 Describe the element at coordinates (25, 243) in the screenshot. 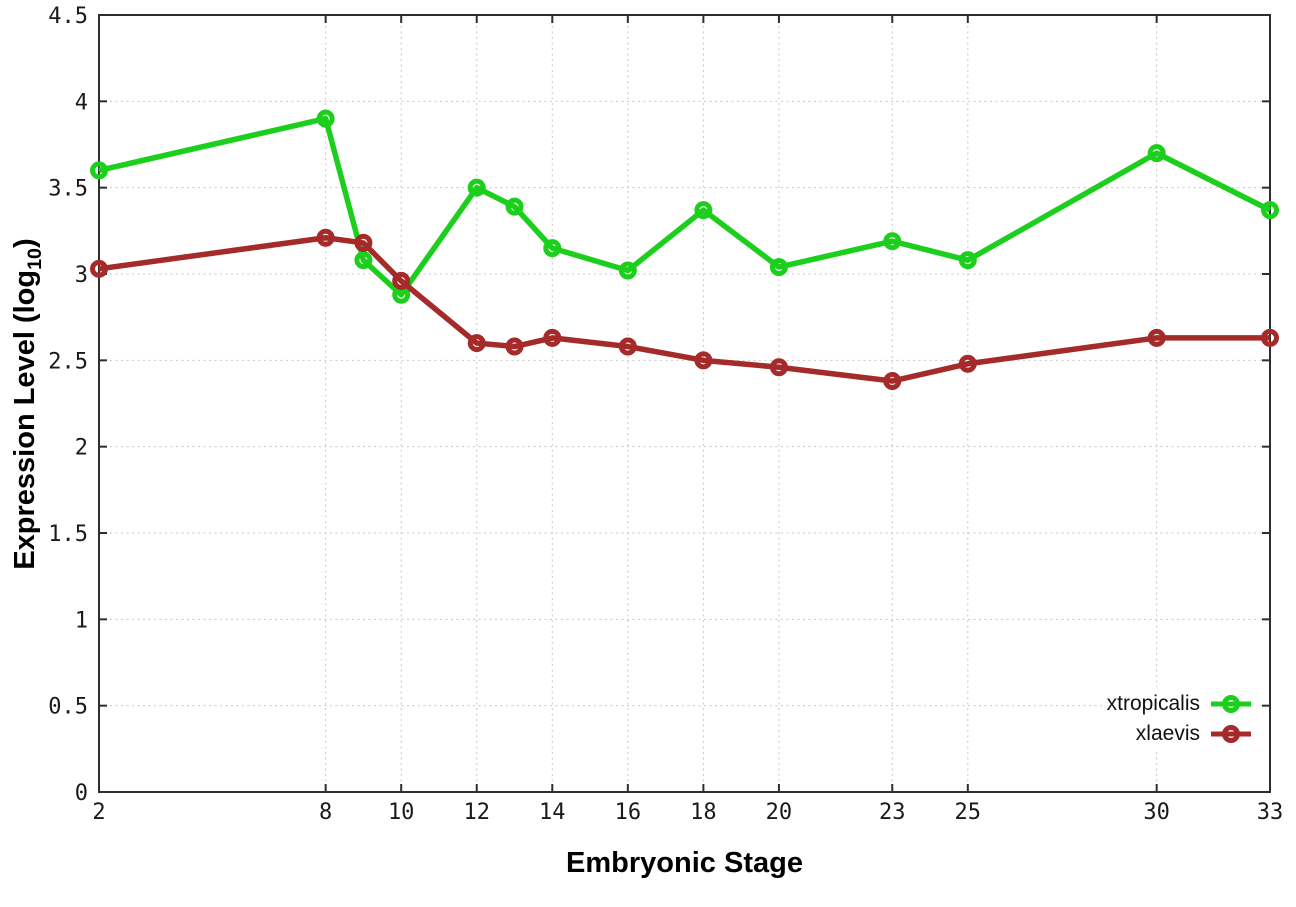

I see `y-axis-title-end: )` at that location.